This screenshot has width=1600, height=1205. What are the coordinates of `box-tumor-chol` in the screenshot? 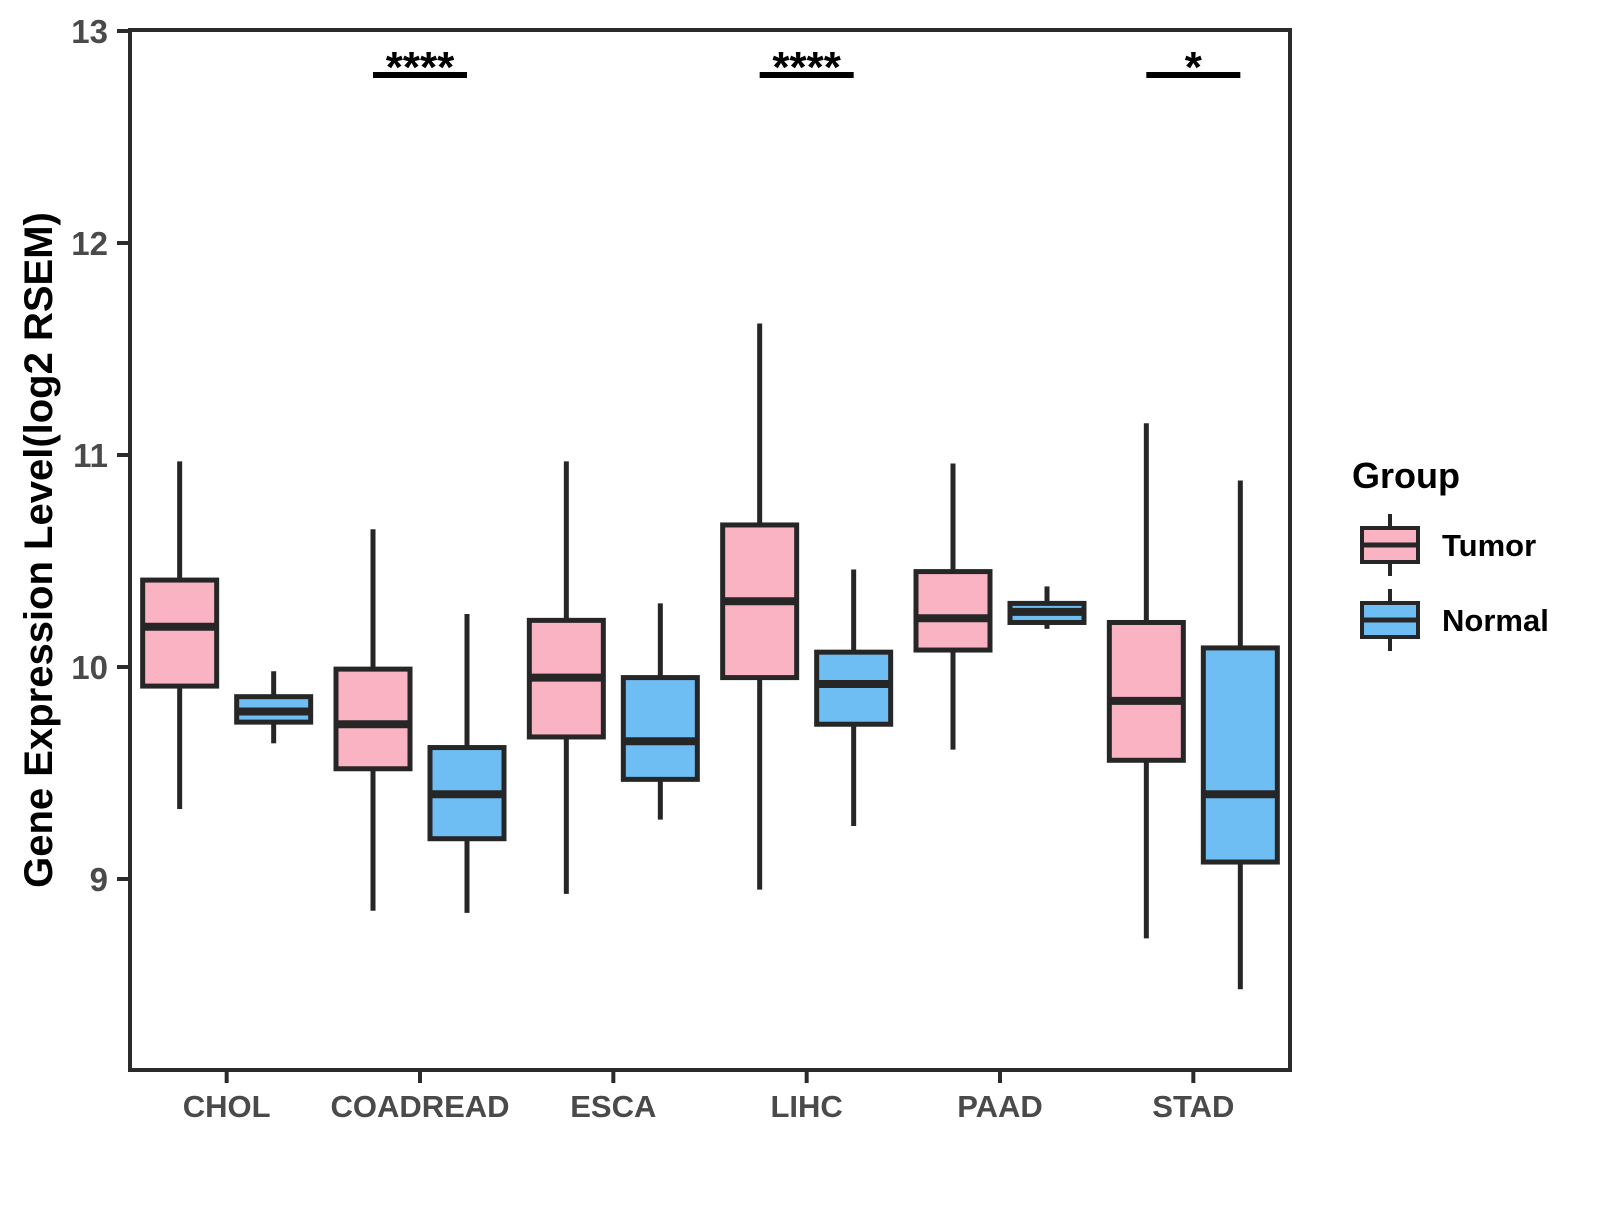 It's located at (180, 633).